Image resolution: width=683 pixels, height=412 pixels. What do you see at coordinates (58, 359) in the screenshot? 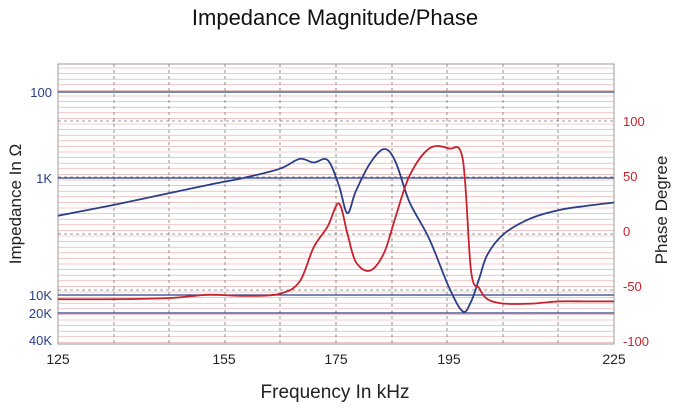
I see `x-tick-label: 125` at bounding box center [58, 359].